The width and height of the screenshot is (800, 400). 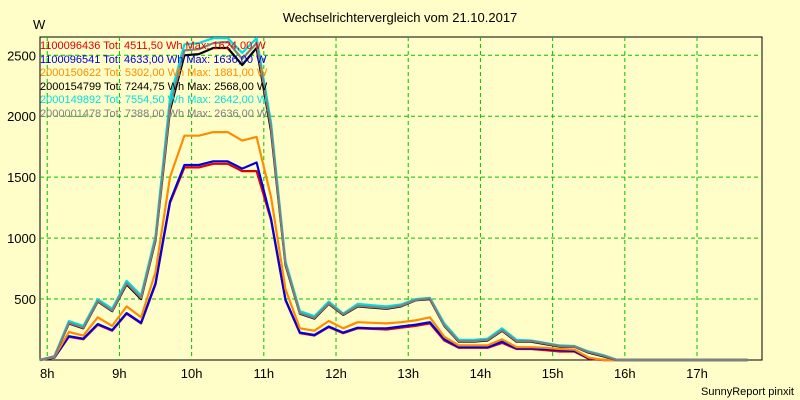 What do you see at coordinates (47, 373) in the screenshot?
I see `x-tick-label: 8h` at bounding box center [47, 373].